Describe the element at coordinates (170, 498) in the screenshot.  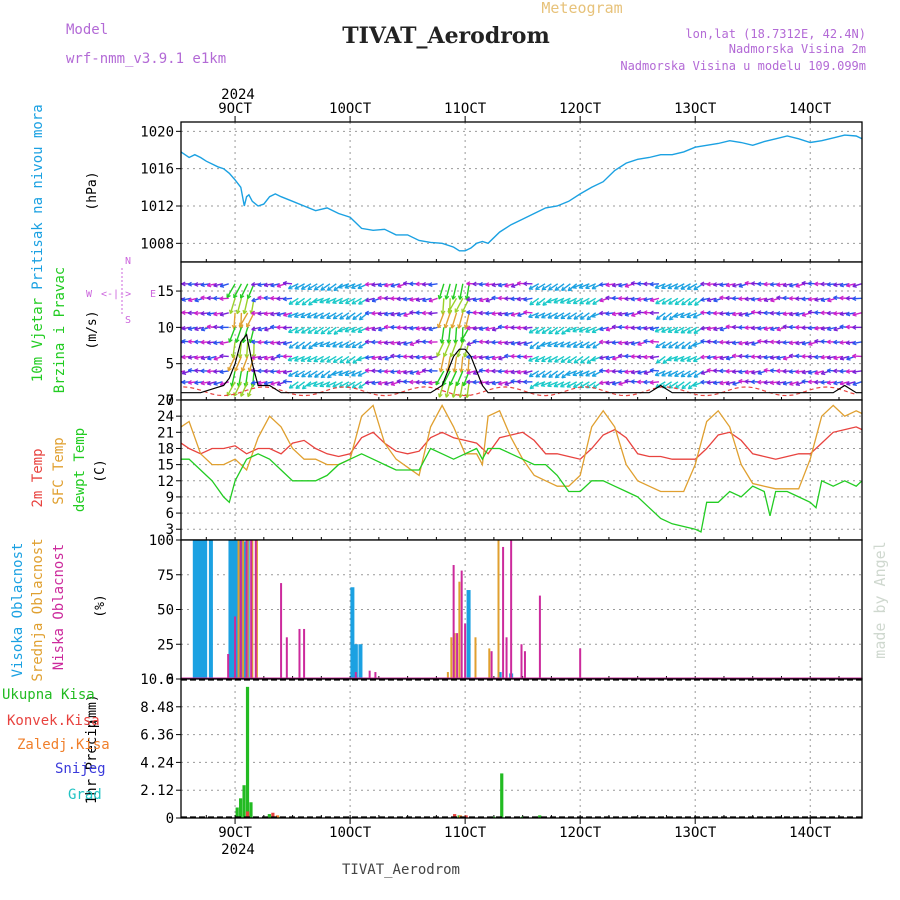
I see `y-tick-label: 9` at that location.